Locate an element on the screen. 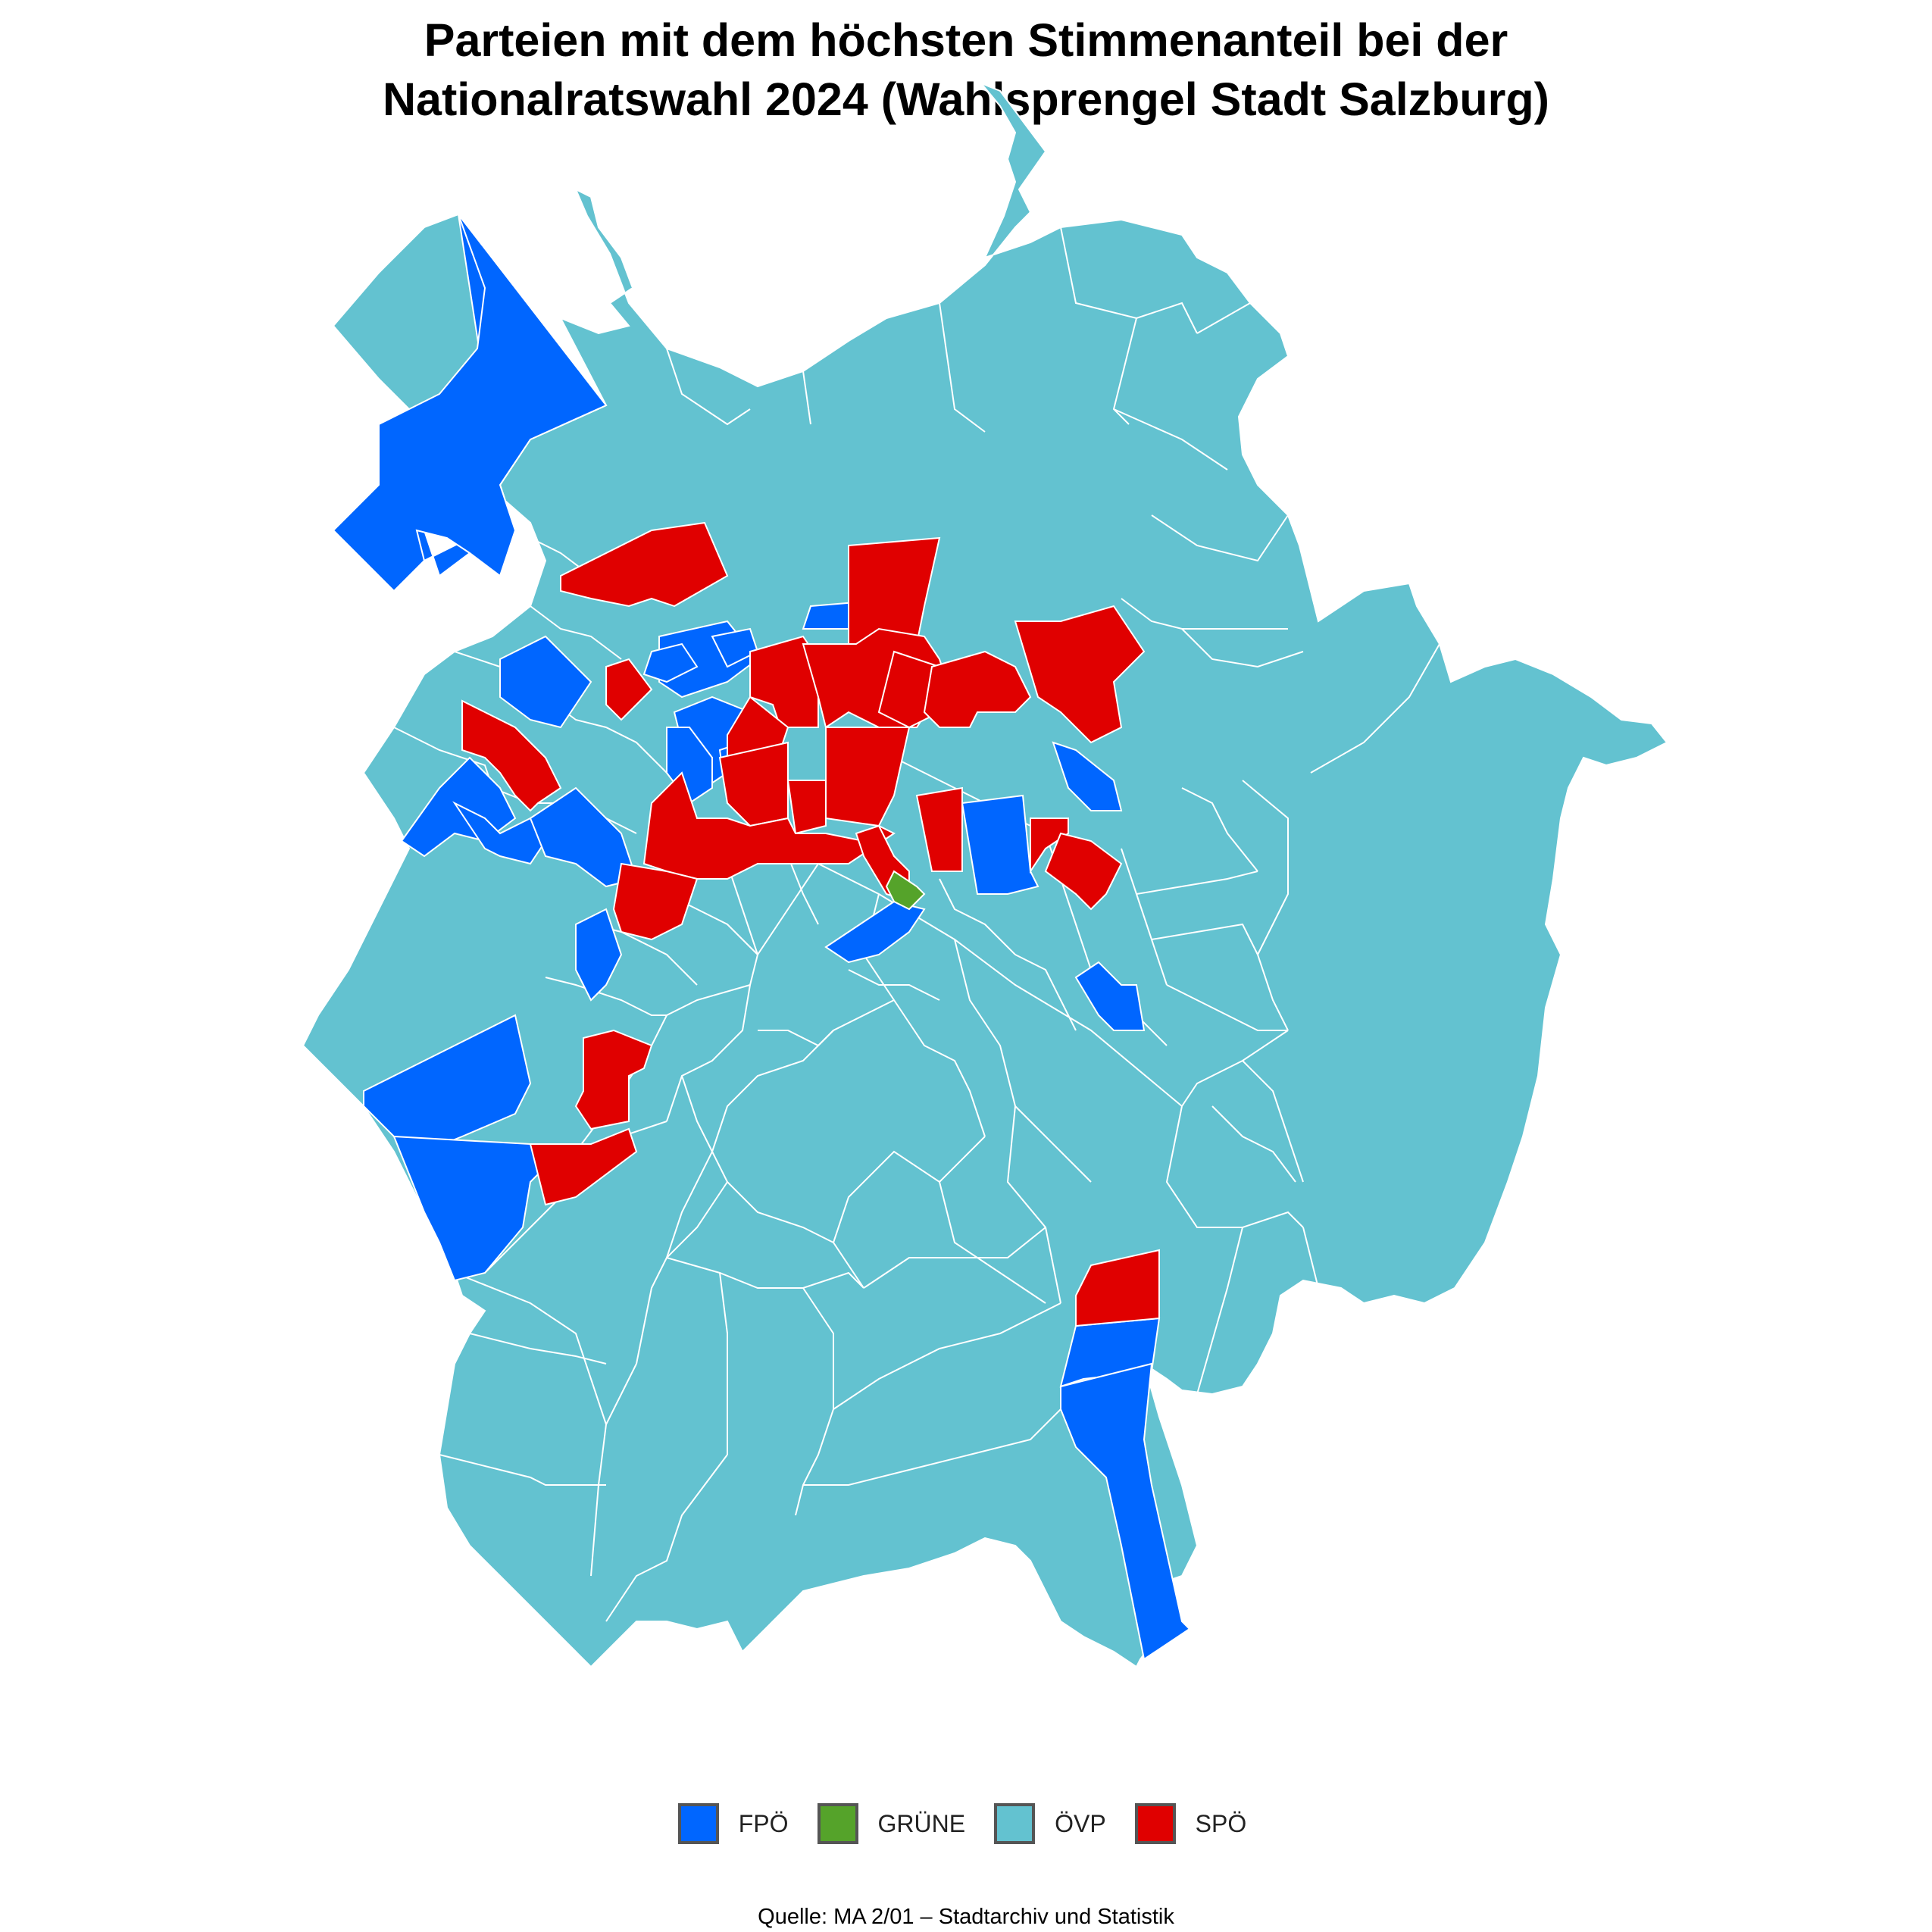 The width and height of the screenshot is (1932, 1932). gruene-districts is located at coordinates (906, 891).